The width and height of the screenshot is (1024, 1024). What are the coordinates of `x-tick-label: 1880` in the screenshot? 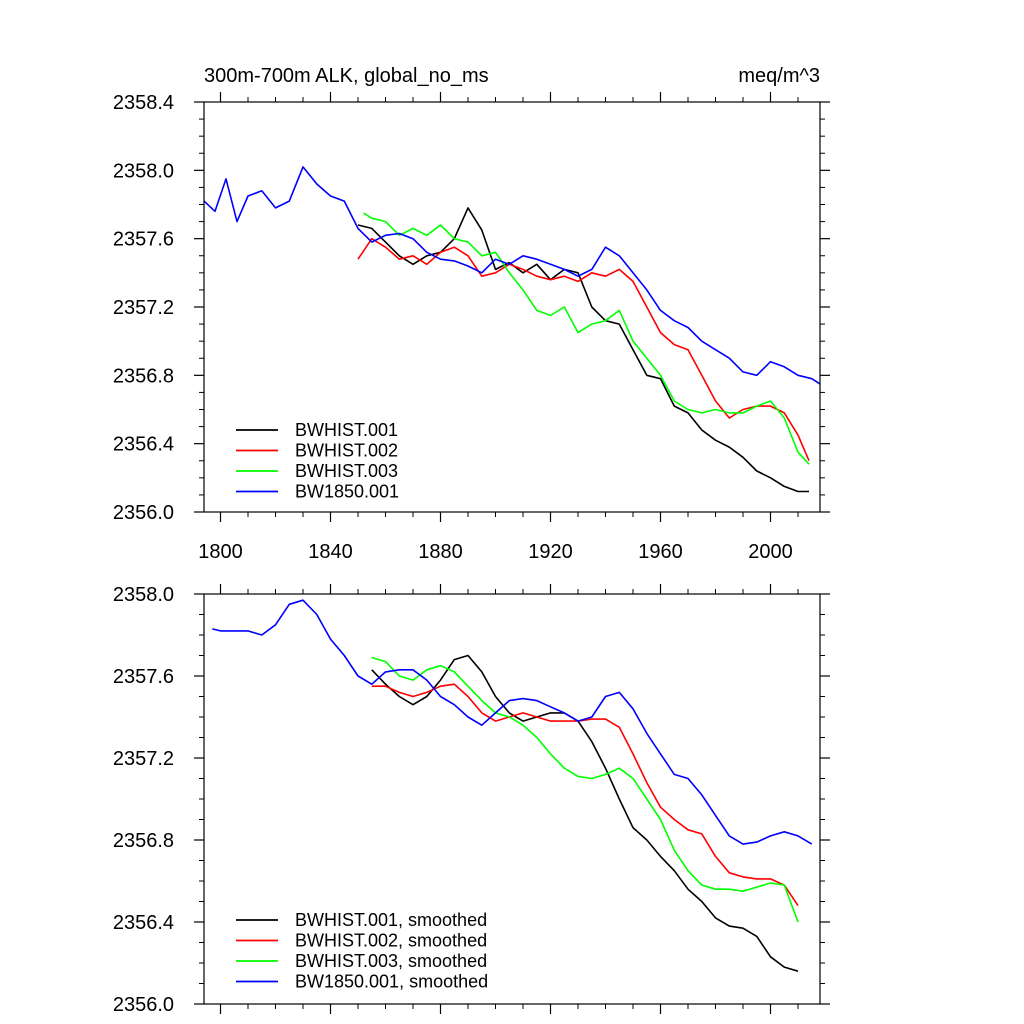 It's located at (440, 552).